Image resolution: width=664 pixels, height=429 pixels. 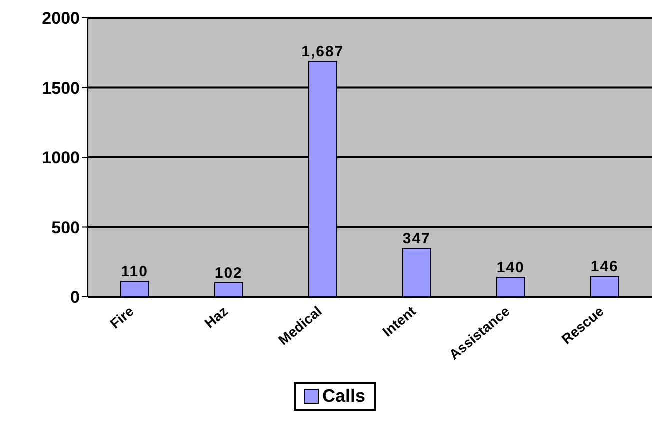 I want to click on x-tick-label: Fire, so click(x=122, y=317).